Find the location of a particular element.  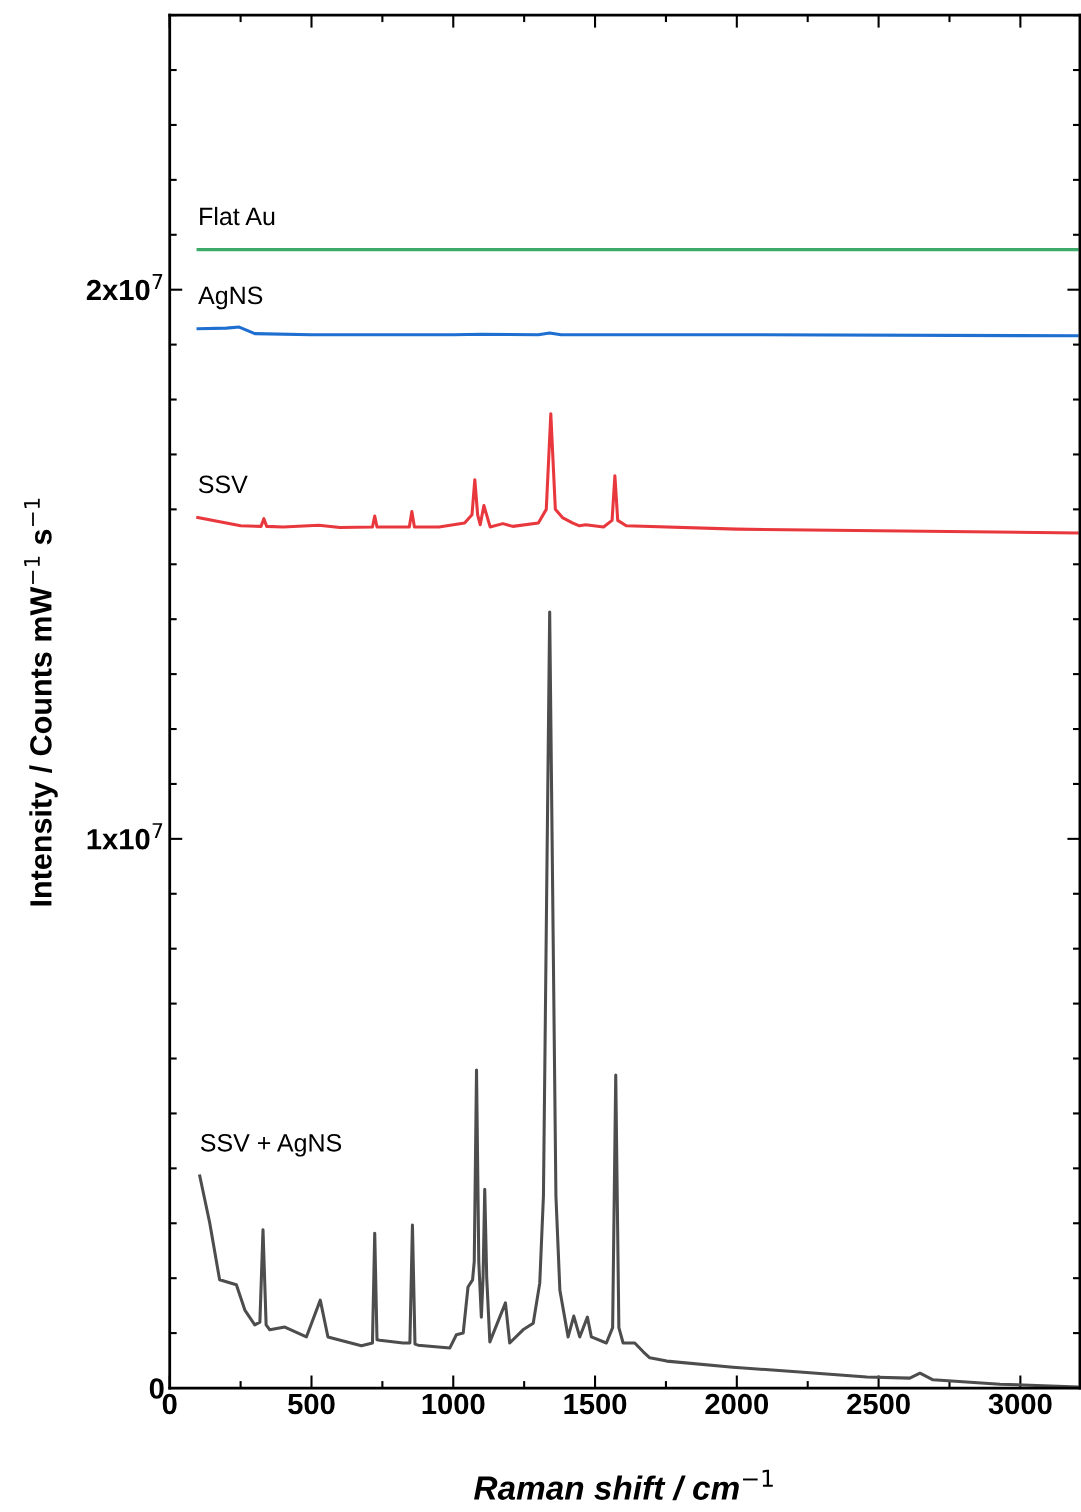

x-tick-label: 2500 is located at coordinates (878, 1404).